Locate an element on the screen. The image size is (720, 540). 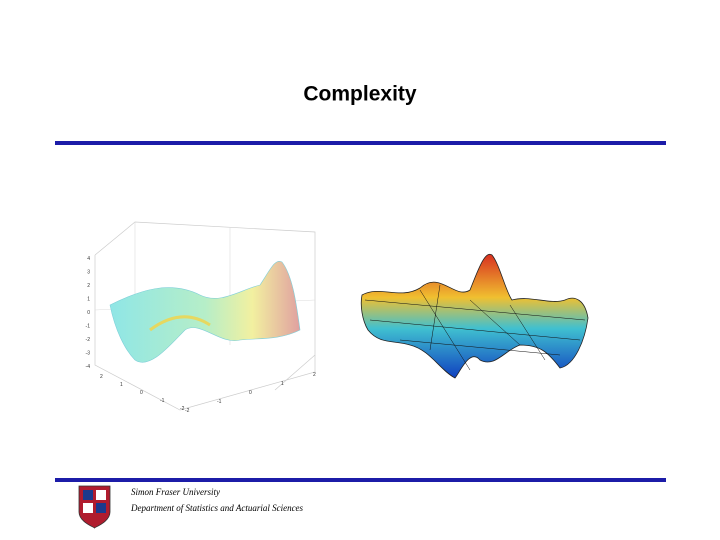
y-tick-label: -2 is located at coordinates (187, 411).